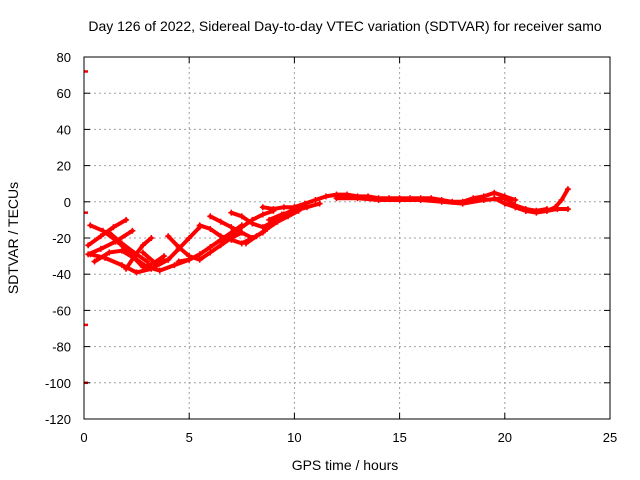  What do you see at coordinates (64, 93) in the screenshot?
I see `y-tick-label: 60` at bounding box center [64, 93].